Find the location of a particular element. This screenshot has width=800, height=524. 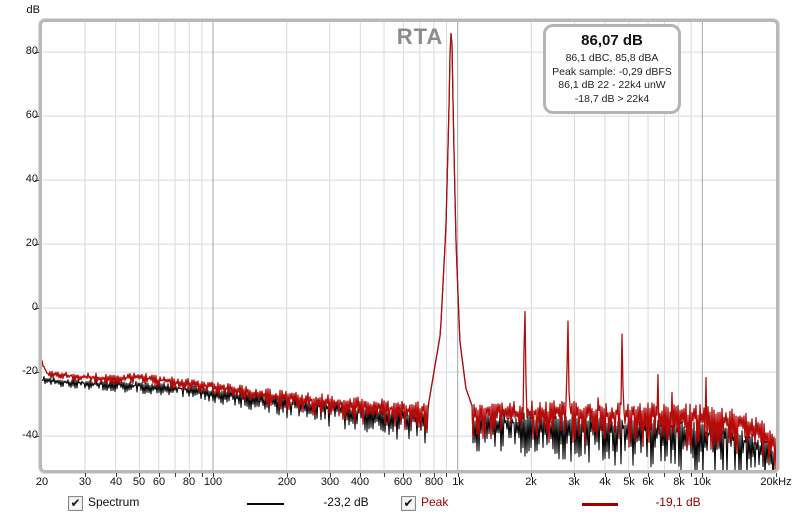

y-tick-label-80: 80 is located at coordinates (31, 51).